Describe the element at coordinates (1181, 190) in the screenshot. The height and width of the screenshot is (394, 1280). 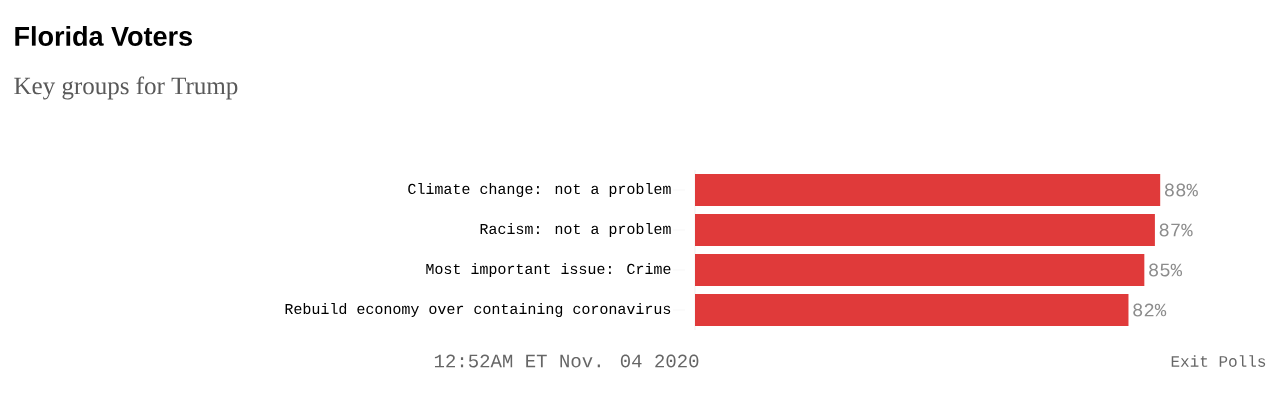
I see `data-label: 88%` at that location.